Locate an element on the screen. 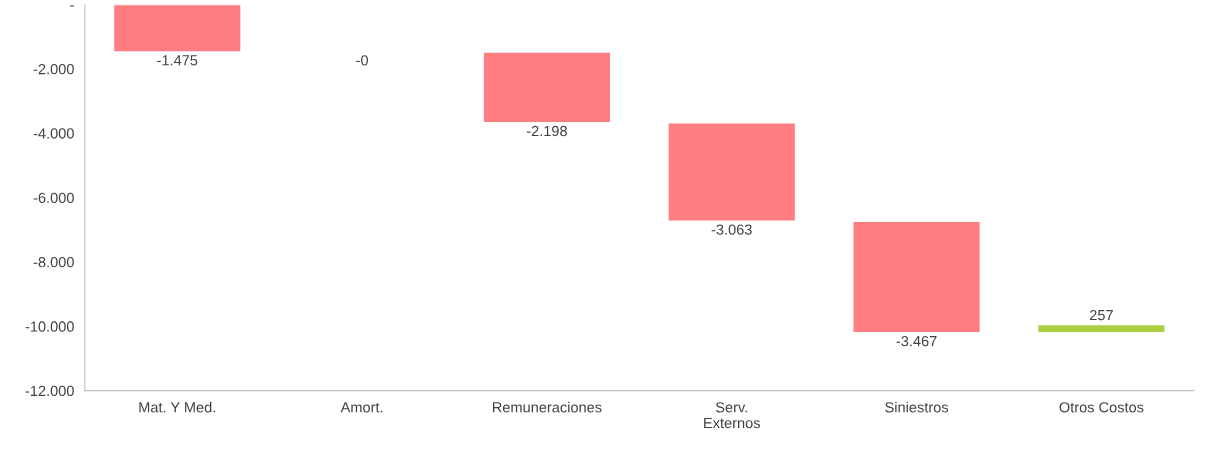 The image size is (1212, 449). data-label: 257 is located at coordinates (1101, 315).